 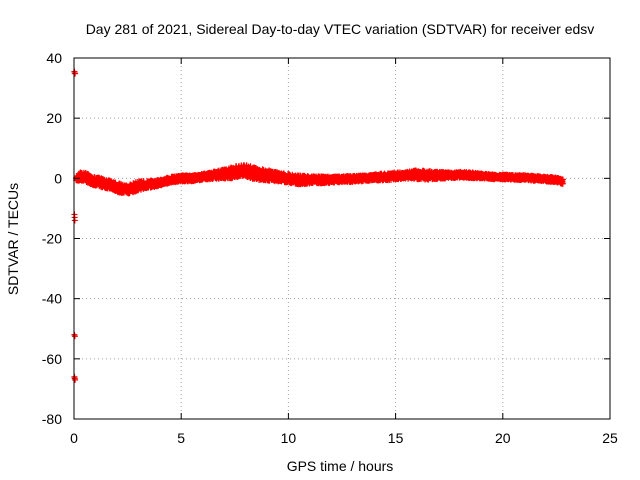 I want to click on x-tick-label: 25, so click(x=610, y=438).